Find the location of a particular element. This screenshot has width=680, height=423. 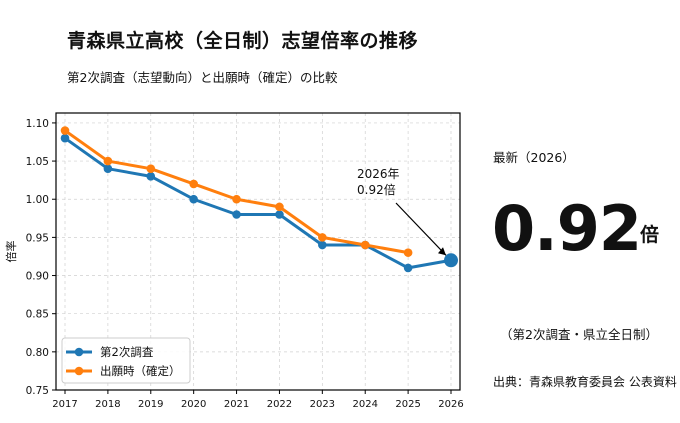

x-tick-label: 2025 is located at coordinates (407, 404).